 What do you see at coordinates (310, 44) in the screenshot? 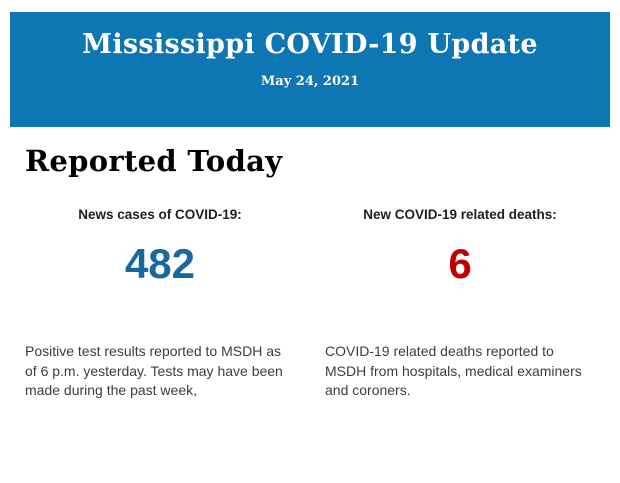
I see `page-title: Mississippi COVID-19 Update` at bounding box center [310, 44].